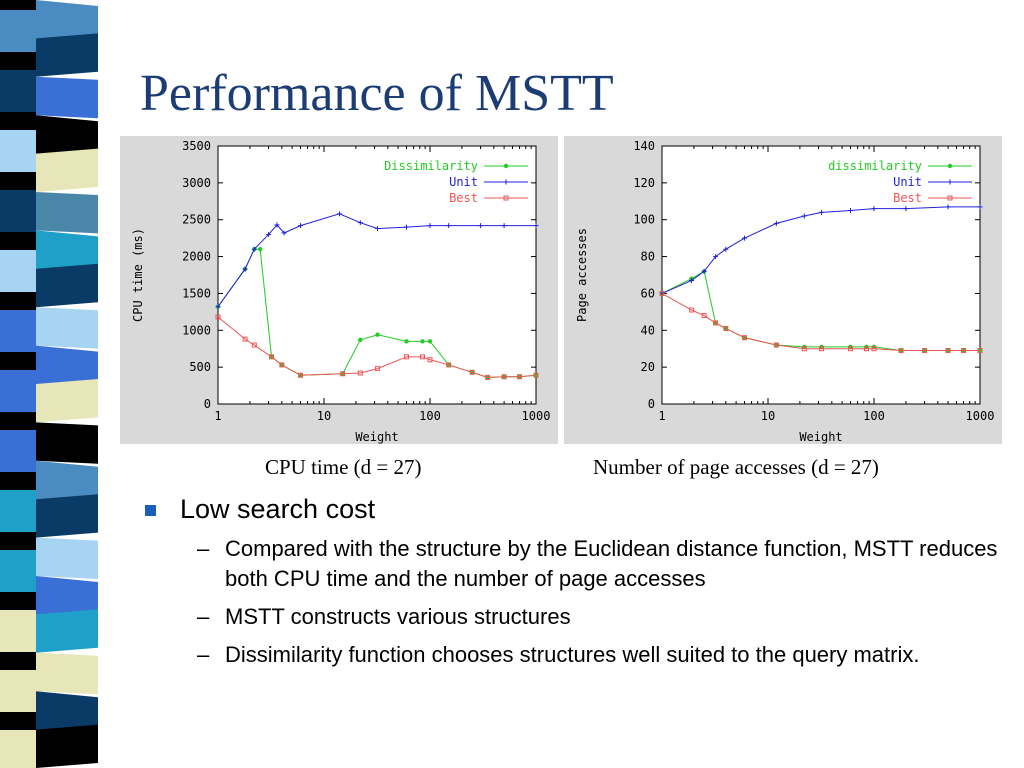 The height and width of the screenshot is (768, 1024). I want to click on y-tick-label: 0, so click(207, 404).